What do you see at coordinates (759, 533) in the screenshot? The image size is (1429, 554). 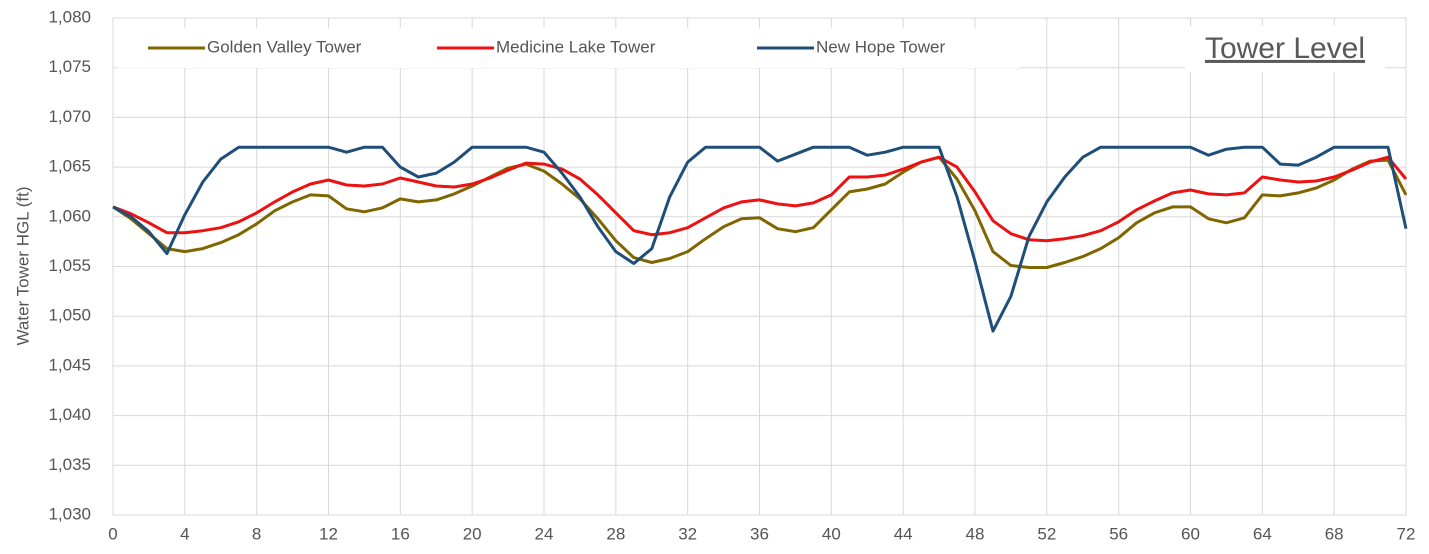 I see `x-tick-label: 36` at bounding box center [759, 533].